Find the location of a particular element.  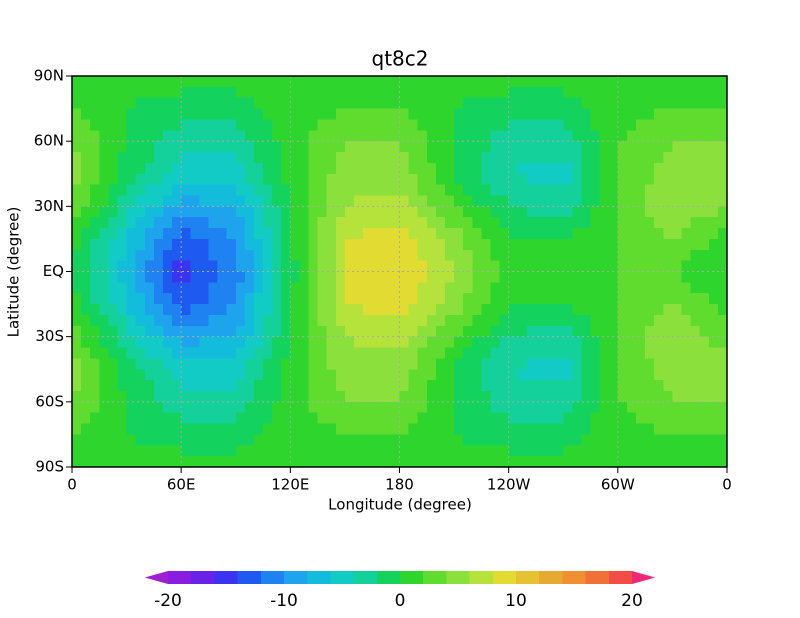

colorbar-arrow is located at coordinates (156, 577).